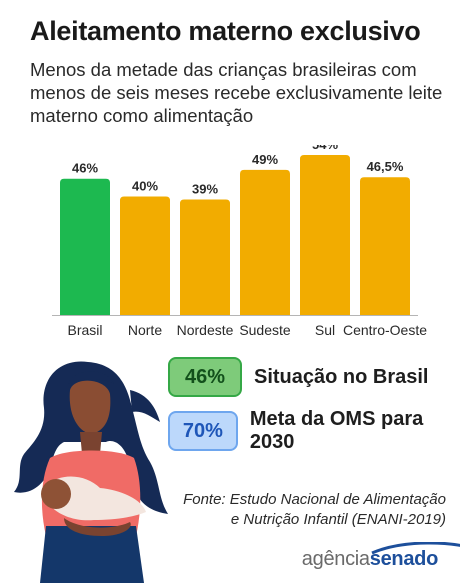 The image size is (460, 583). What do you see at coordinates (385, 246) in the screenshot?
I see `bar-centro-oeste` at bounding box center [385, 246].